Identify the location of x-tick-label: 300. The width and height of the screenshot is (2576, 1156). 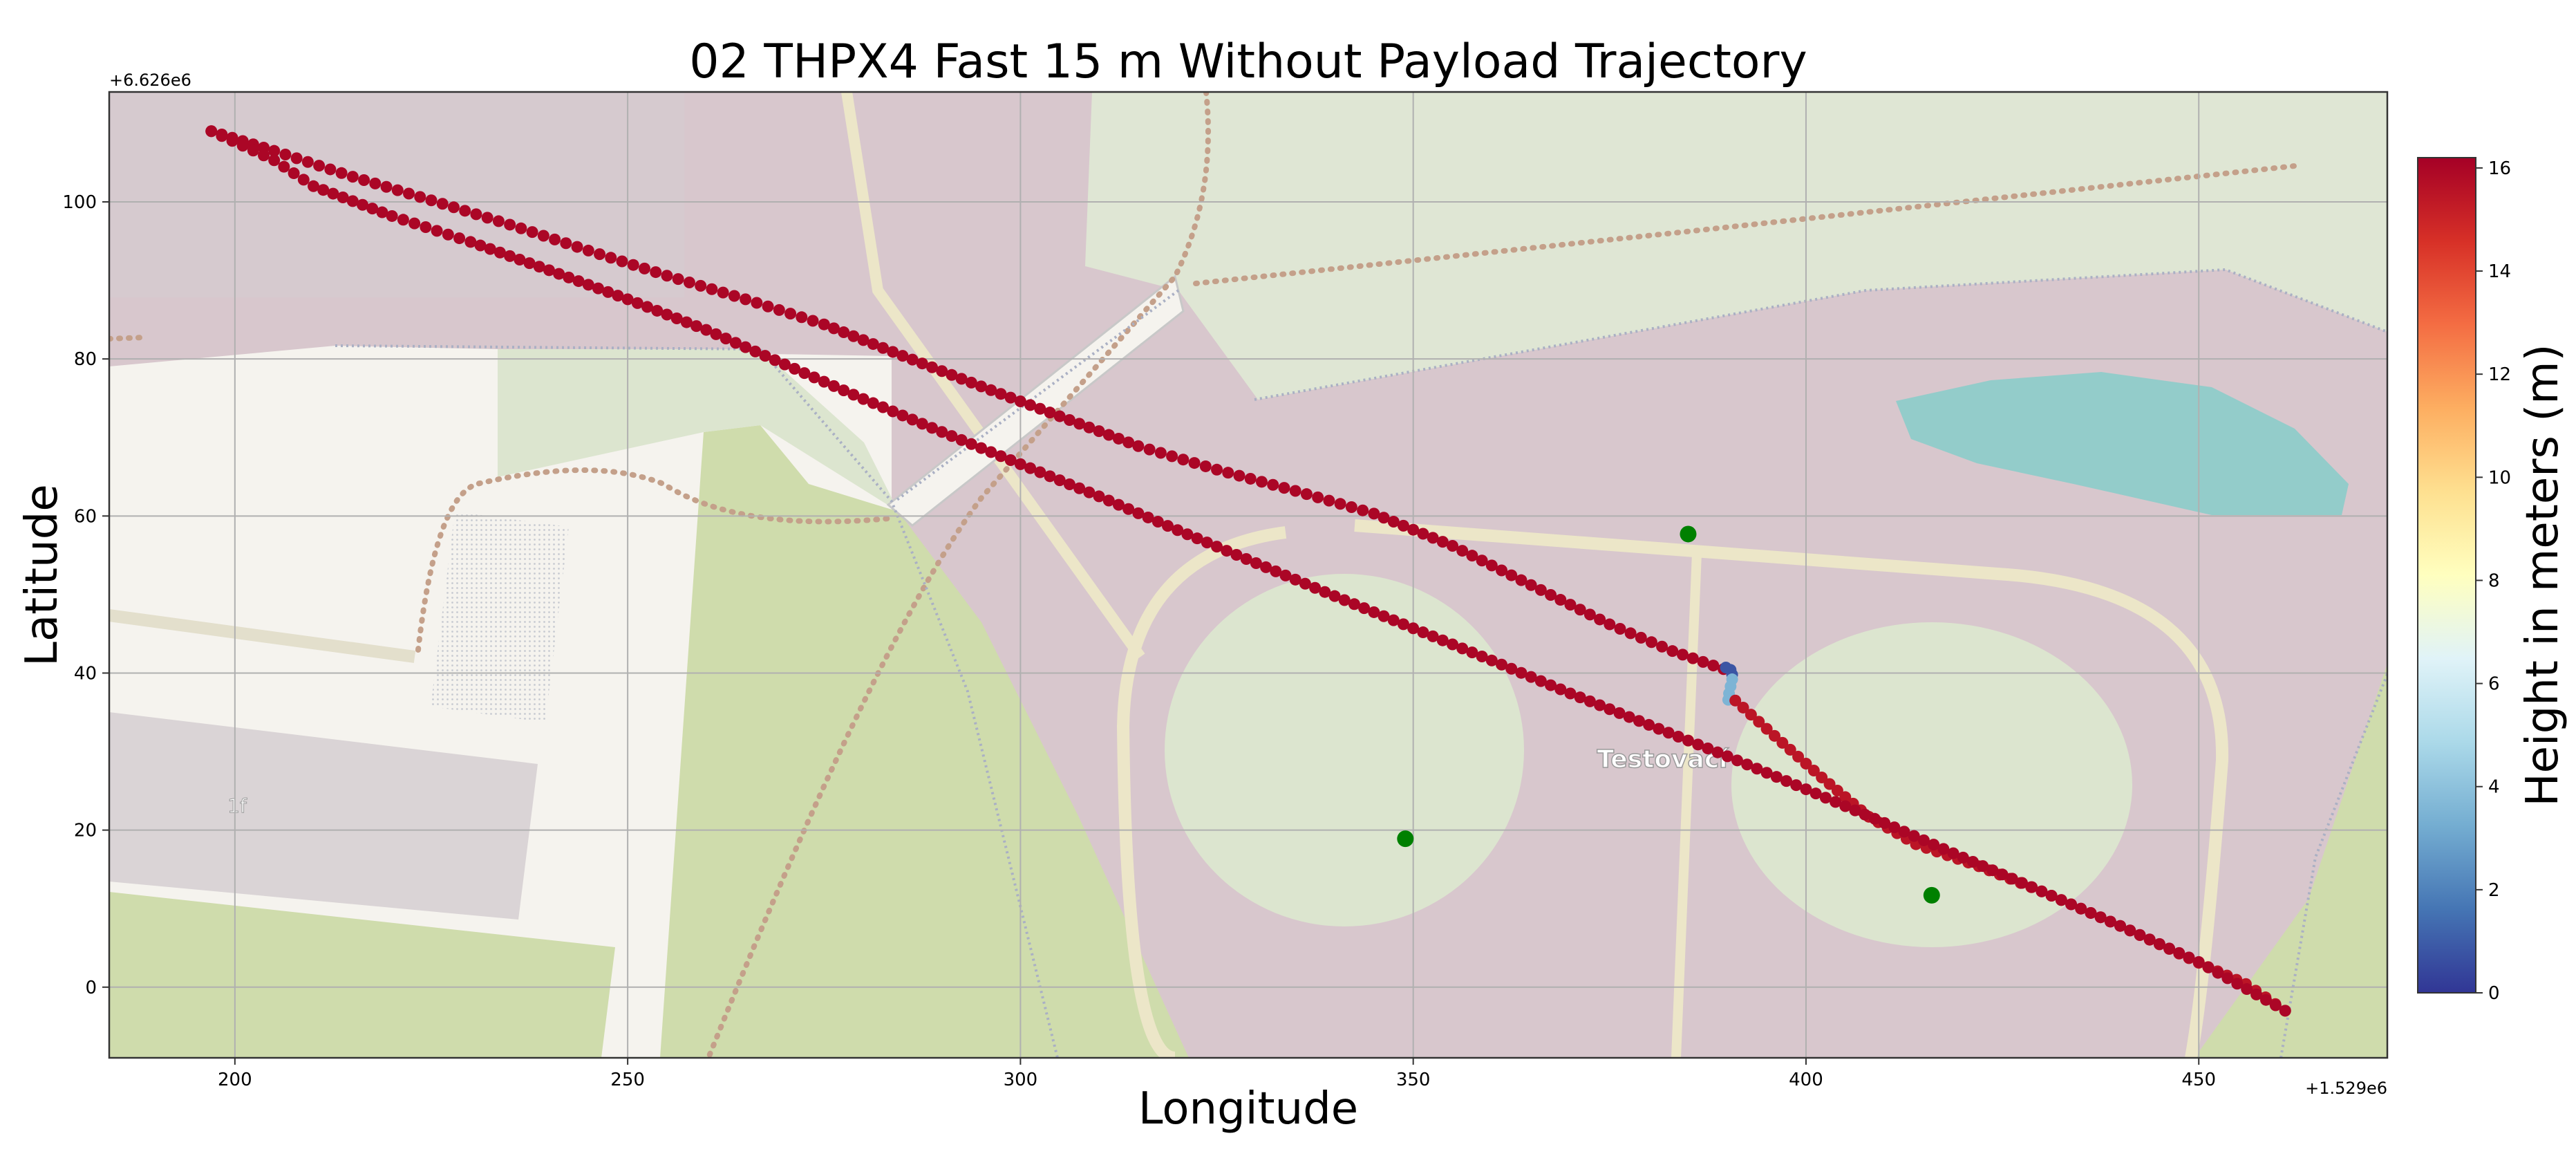
(1021, 1080).